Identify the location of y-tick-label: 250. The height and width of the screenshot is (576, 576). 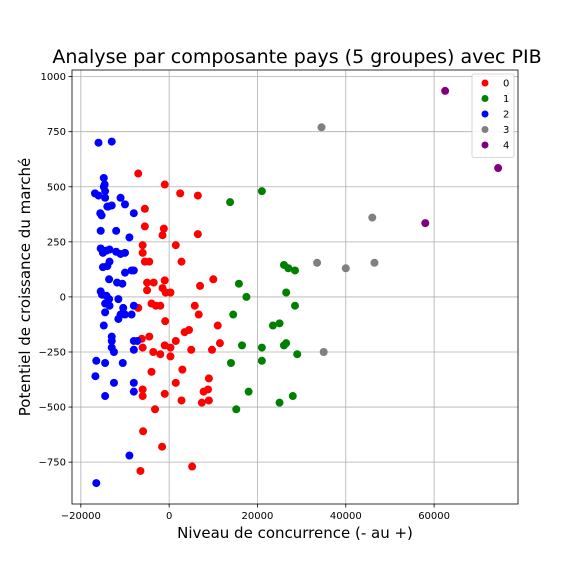
(56, 242).